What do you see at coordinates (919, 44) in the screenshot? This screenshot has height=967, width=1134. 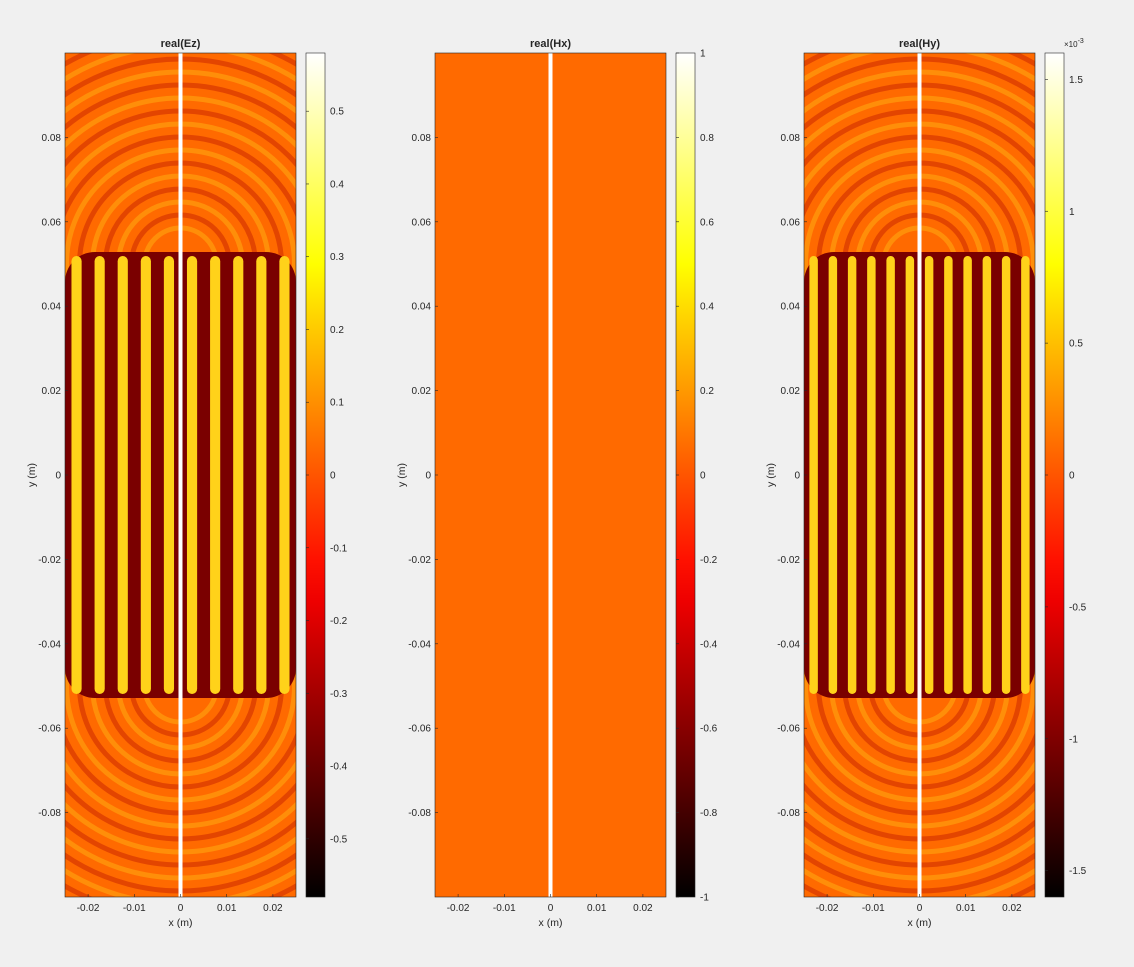 I see `plot-title: real(Hy)` at bounding box center [919, 44].